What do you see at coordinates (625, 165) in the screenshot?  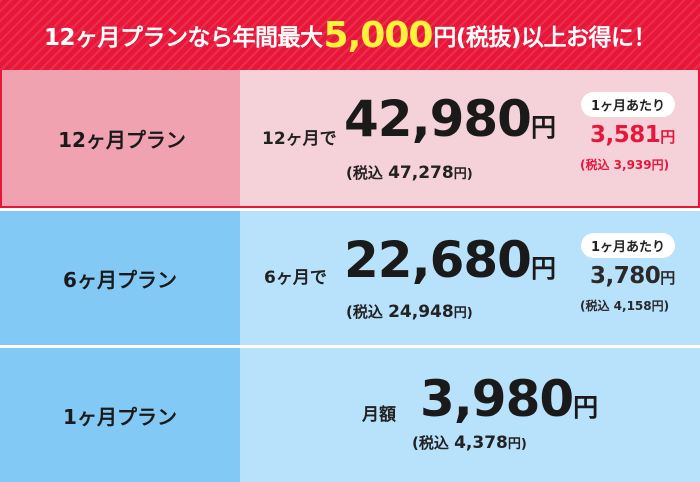 I see `monthly-tax: (税込 3,939円)` at bounding box center [625, 165].